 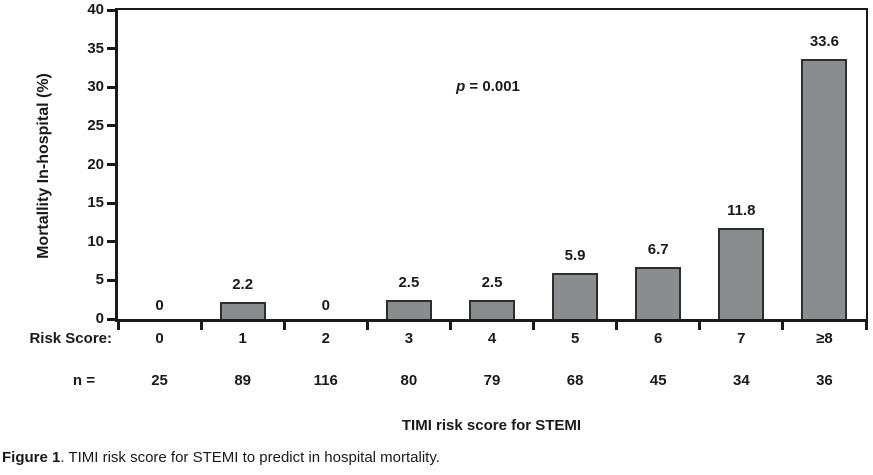 What do you see at coordinates (95, 164) in the screenshot?
I see `y-tick-label: 20` at bounding box center [95, 164].